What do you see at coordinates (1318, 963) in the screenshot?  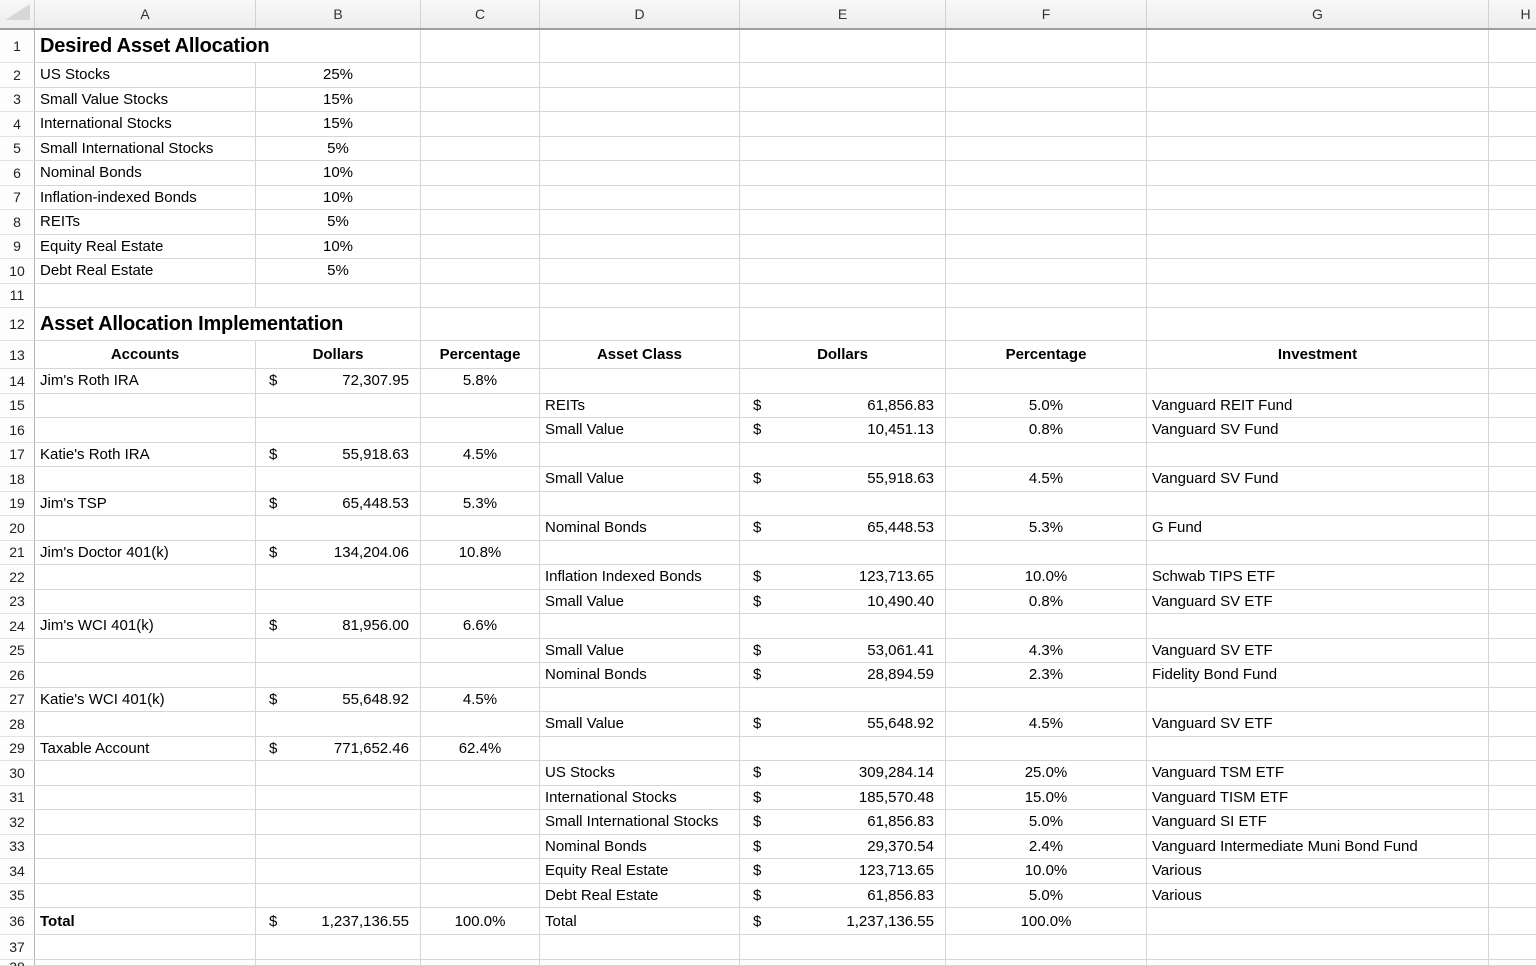 I see `cell-G38` at bounding box center [1318, 963].